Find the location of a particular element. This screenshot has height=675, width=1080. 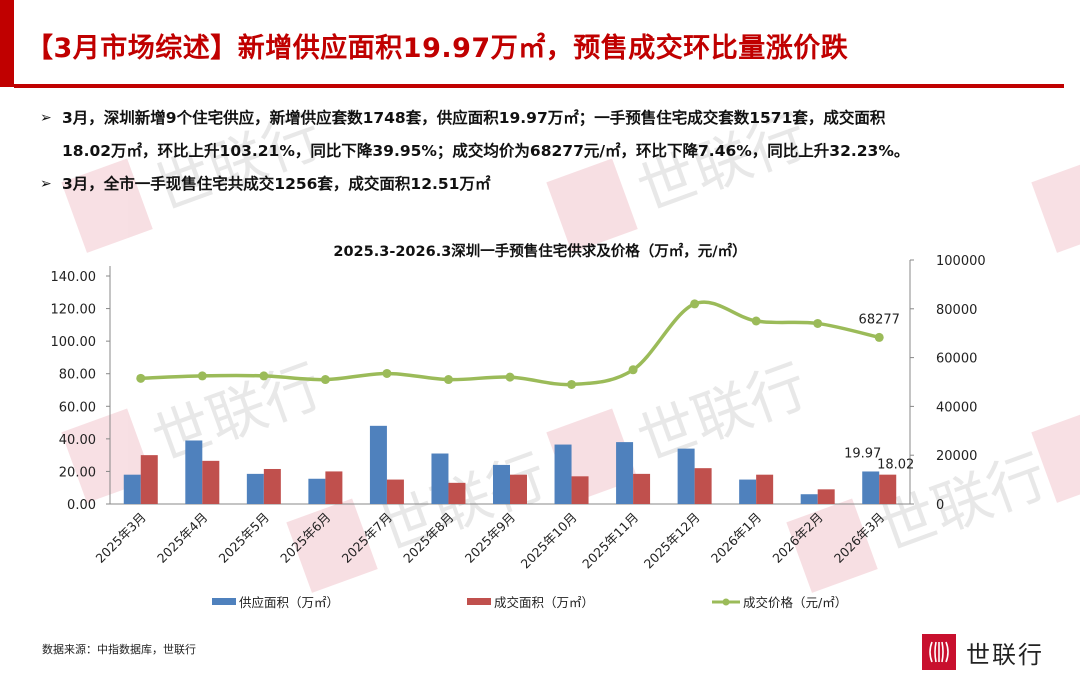

right-axis-tick-label: 60000 is located at coordinates (956, 359).